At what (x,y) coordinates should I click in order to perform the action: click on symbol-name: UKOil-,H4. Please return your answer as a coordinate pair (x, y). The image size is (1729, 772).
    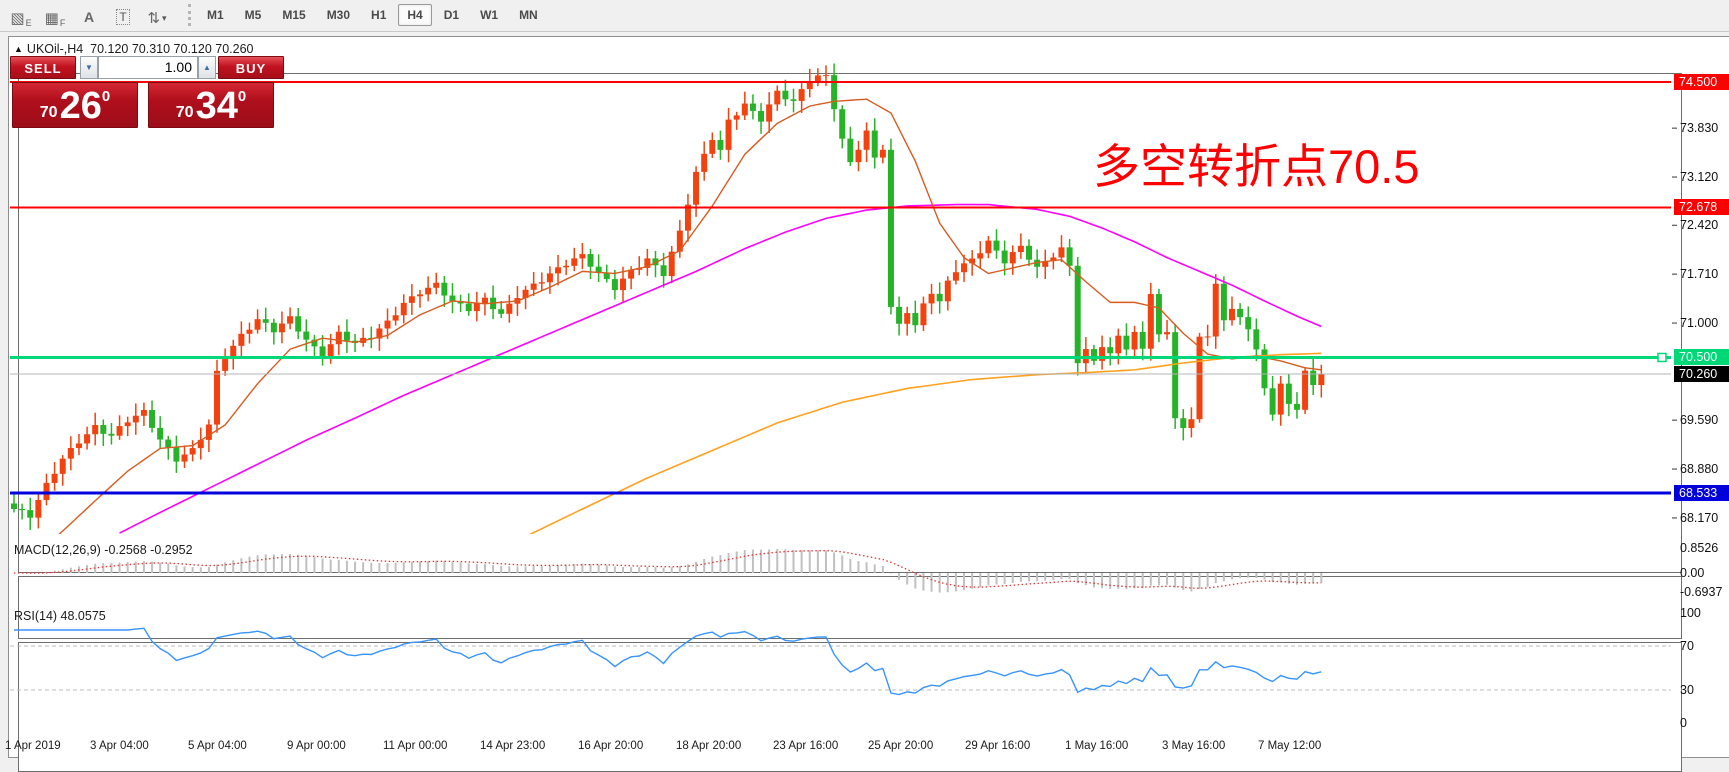
    Looking at the image, I should click on (55, 49).